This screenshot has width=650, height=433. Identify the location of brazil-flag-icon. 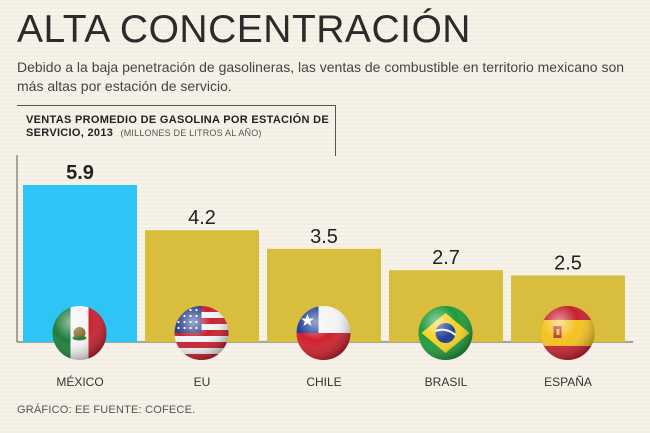
(445, 333).